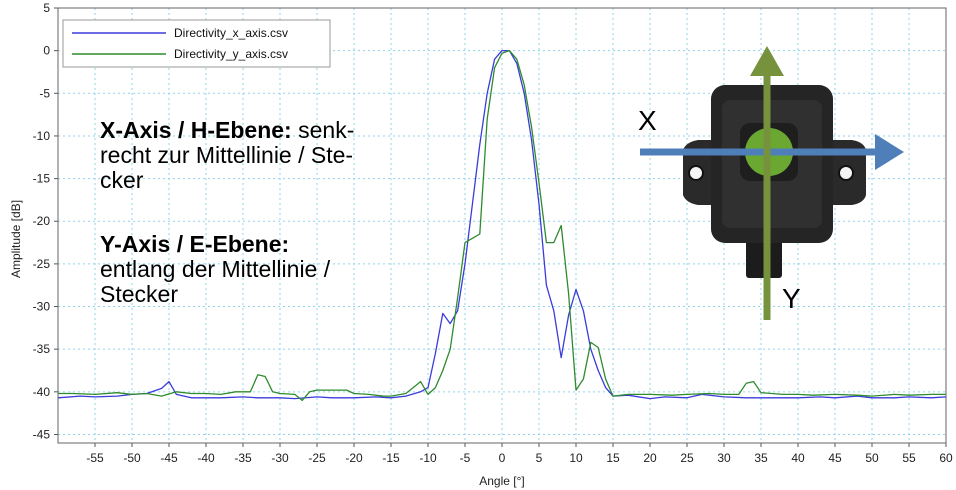 This screenshot has height=490, width=956. What do you see at coordinates (502, 481) in the screenshot?
I see `x-axis-title: Angle [°]` at bounding box center [502, 481].